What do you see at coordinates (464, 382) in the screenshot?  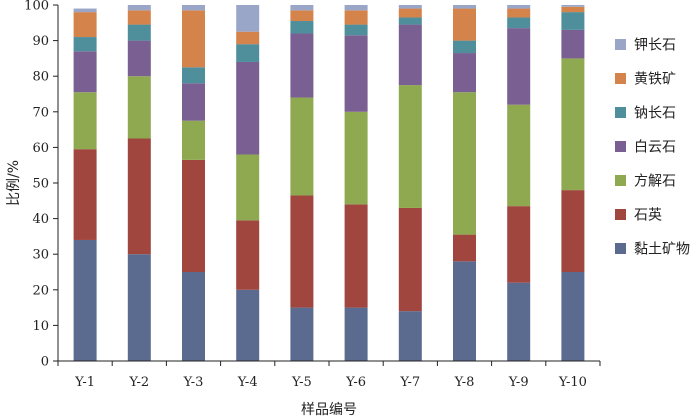 I see `x-tick-label: Y-8` at bounding box center [464, 382].